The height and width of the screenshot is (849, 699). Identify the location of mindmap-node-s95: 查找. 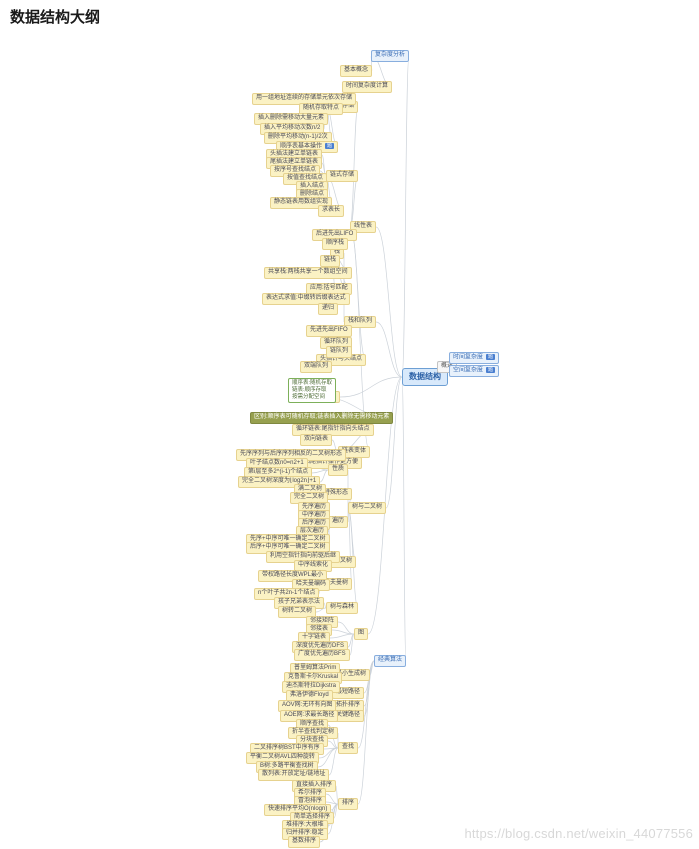
(348, 748).